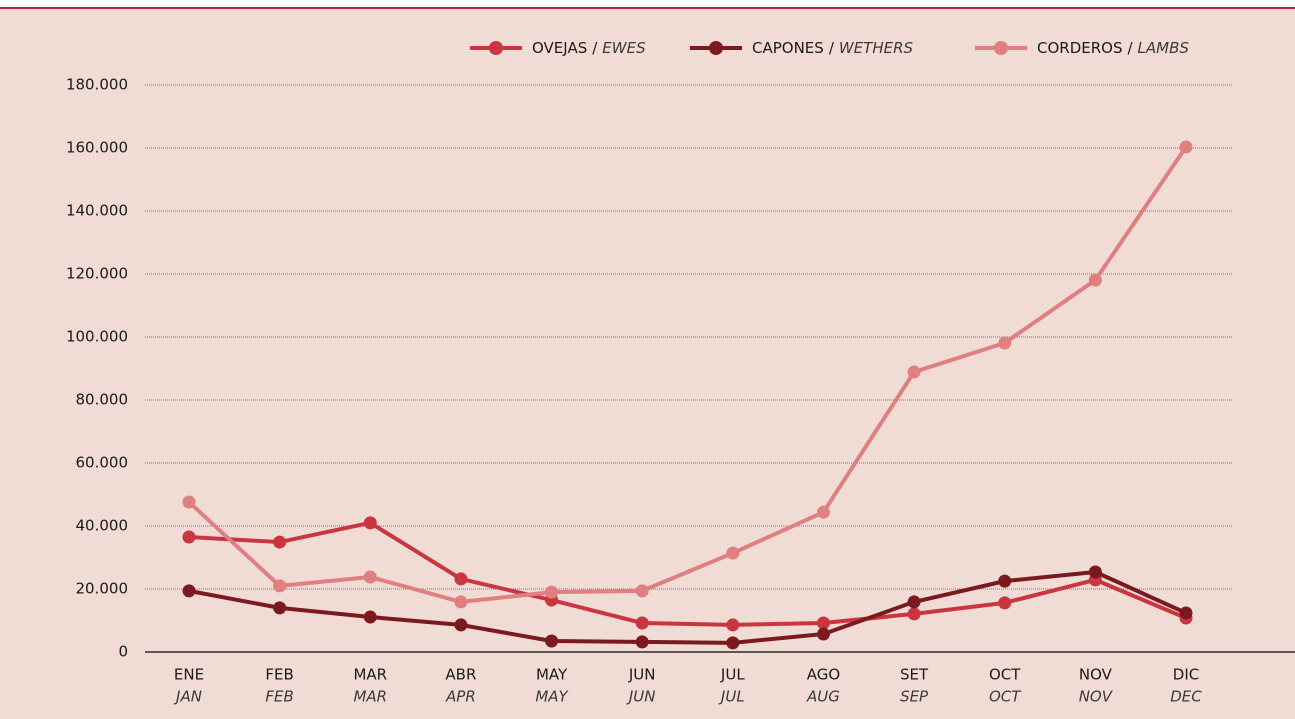  What do you see at coordinates (823, 675) in the screenshot?
I see `x-tick-label: AGO` at bounding box center [823, 675].